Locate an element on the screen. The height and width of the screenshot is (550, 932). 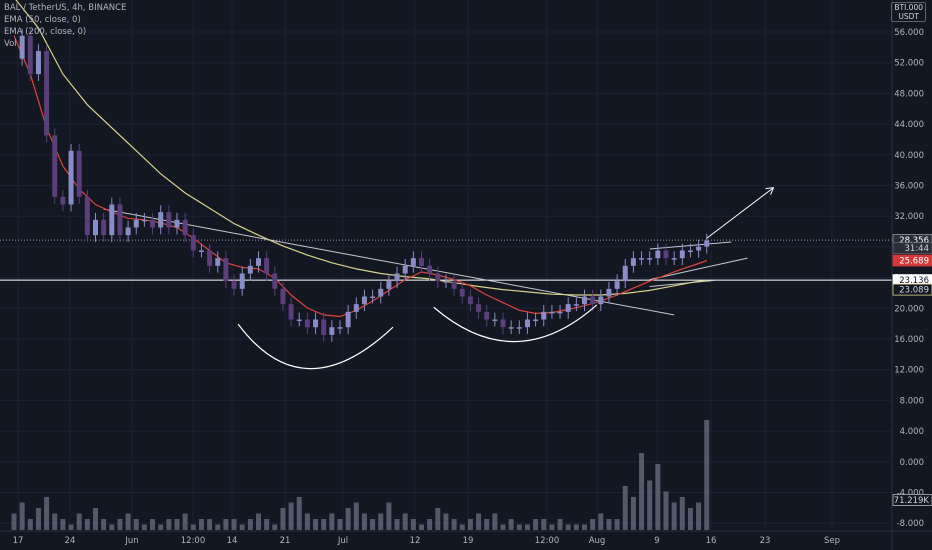
volume-tag: 71.219K is located at coordinates (912, 501).